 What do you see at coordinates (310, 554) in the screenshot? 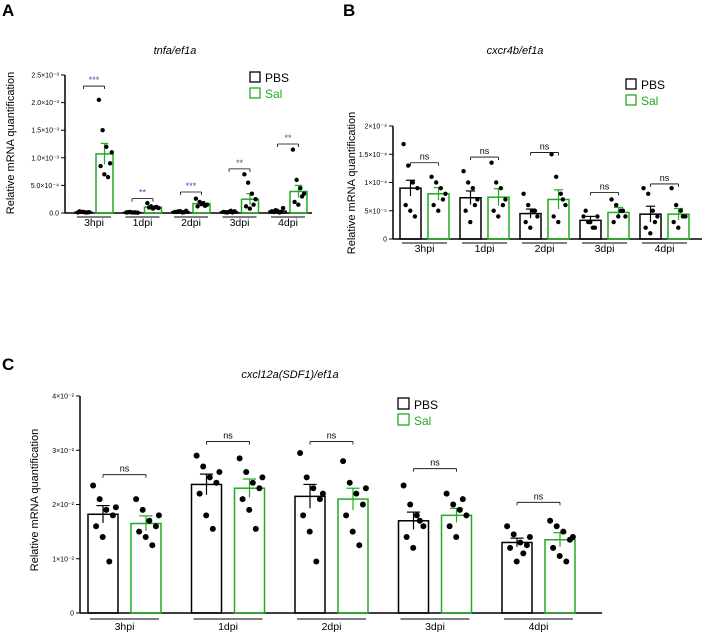
I see `bar-pbs-2dpi` at bounding box center [310, 554].